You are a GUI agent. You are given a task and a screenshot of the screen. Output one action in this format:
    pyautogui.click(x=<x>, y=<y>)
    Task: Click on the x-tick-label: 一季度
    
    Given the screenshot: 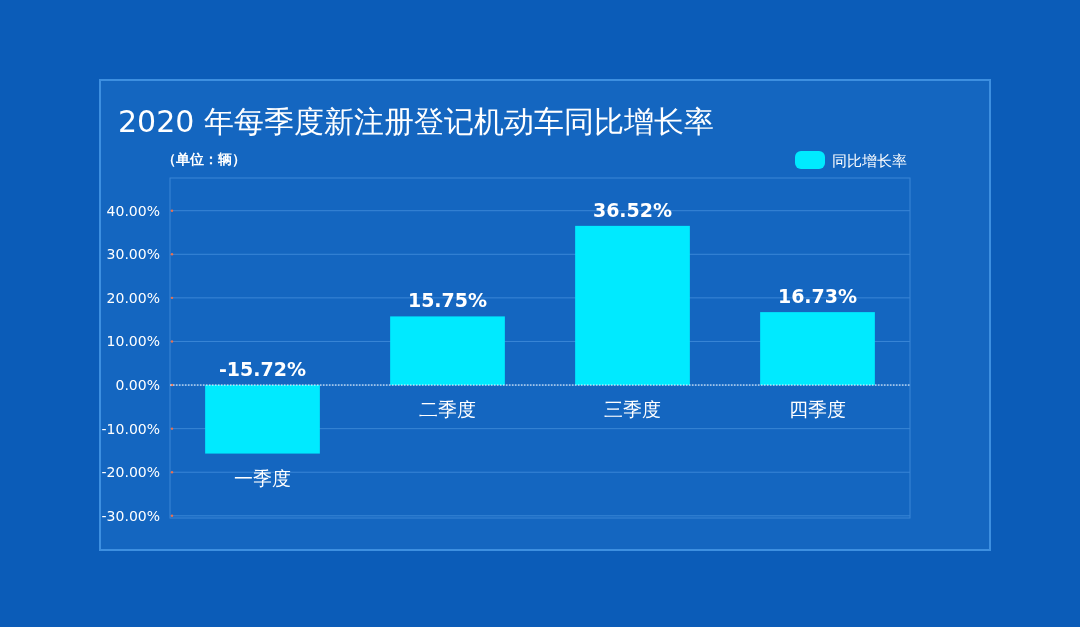 What is the action you would take?
    pyautogui.click(x=262, y=477)
    